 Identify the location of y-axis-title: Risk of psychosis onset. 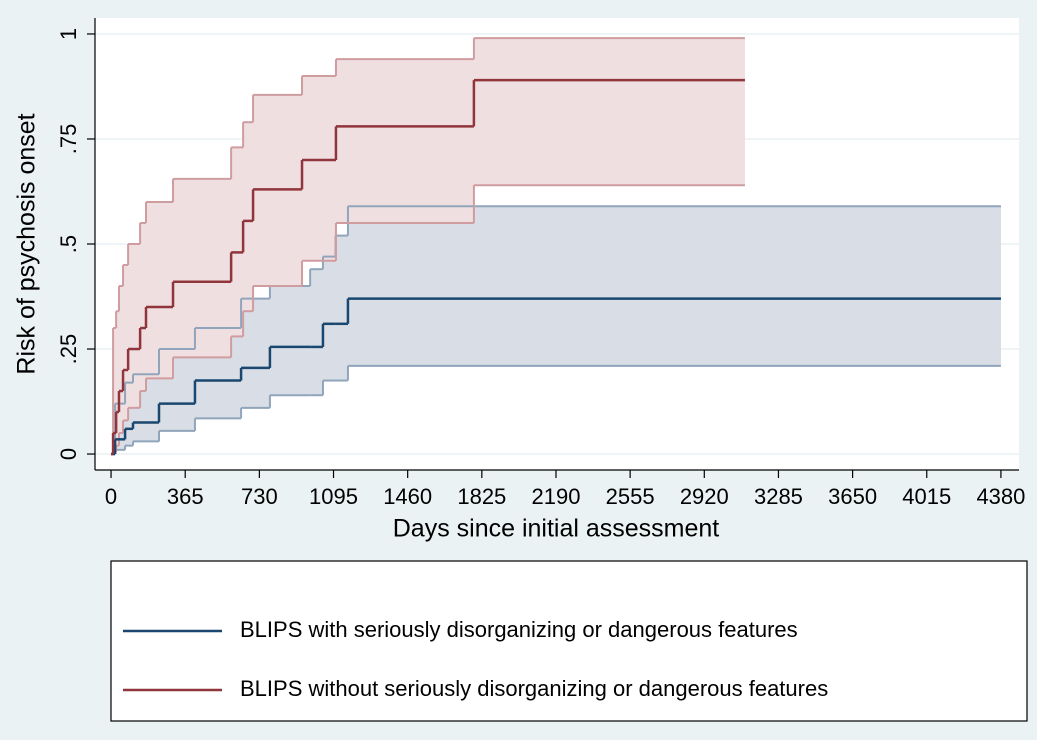
(27, 243).